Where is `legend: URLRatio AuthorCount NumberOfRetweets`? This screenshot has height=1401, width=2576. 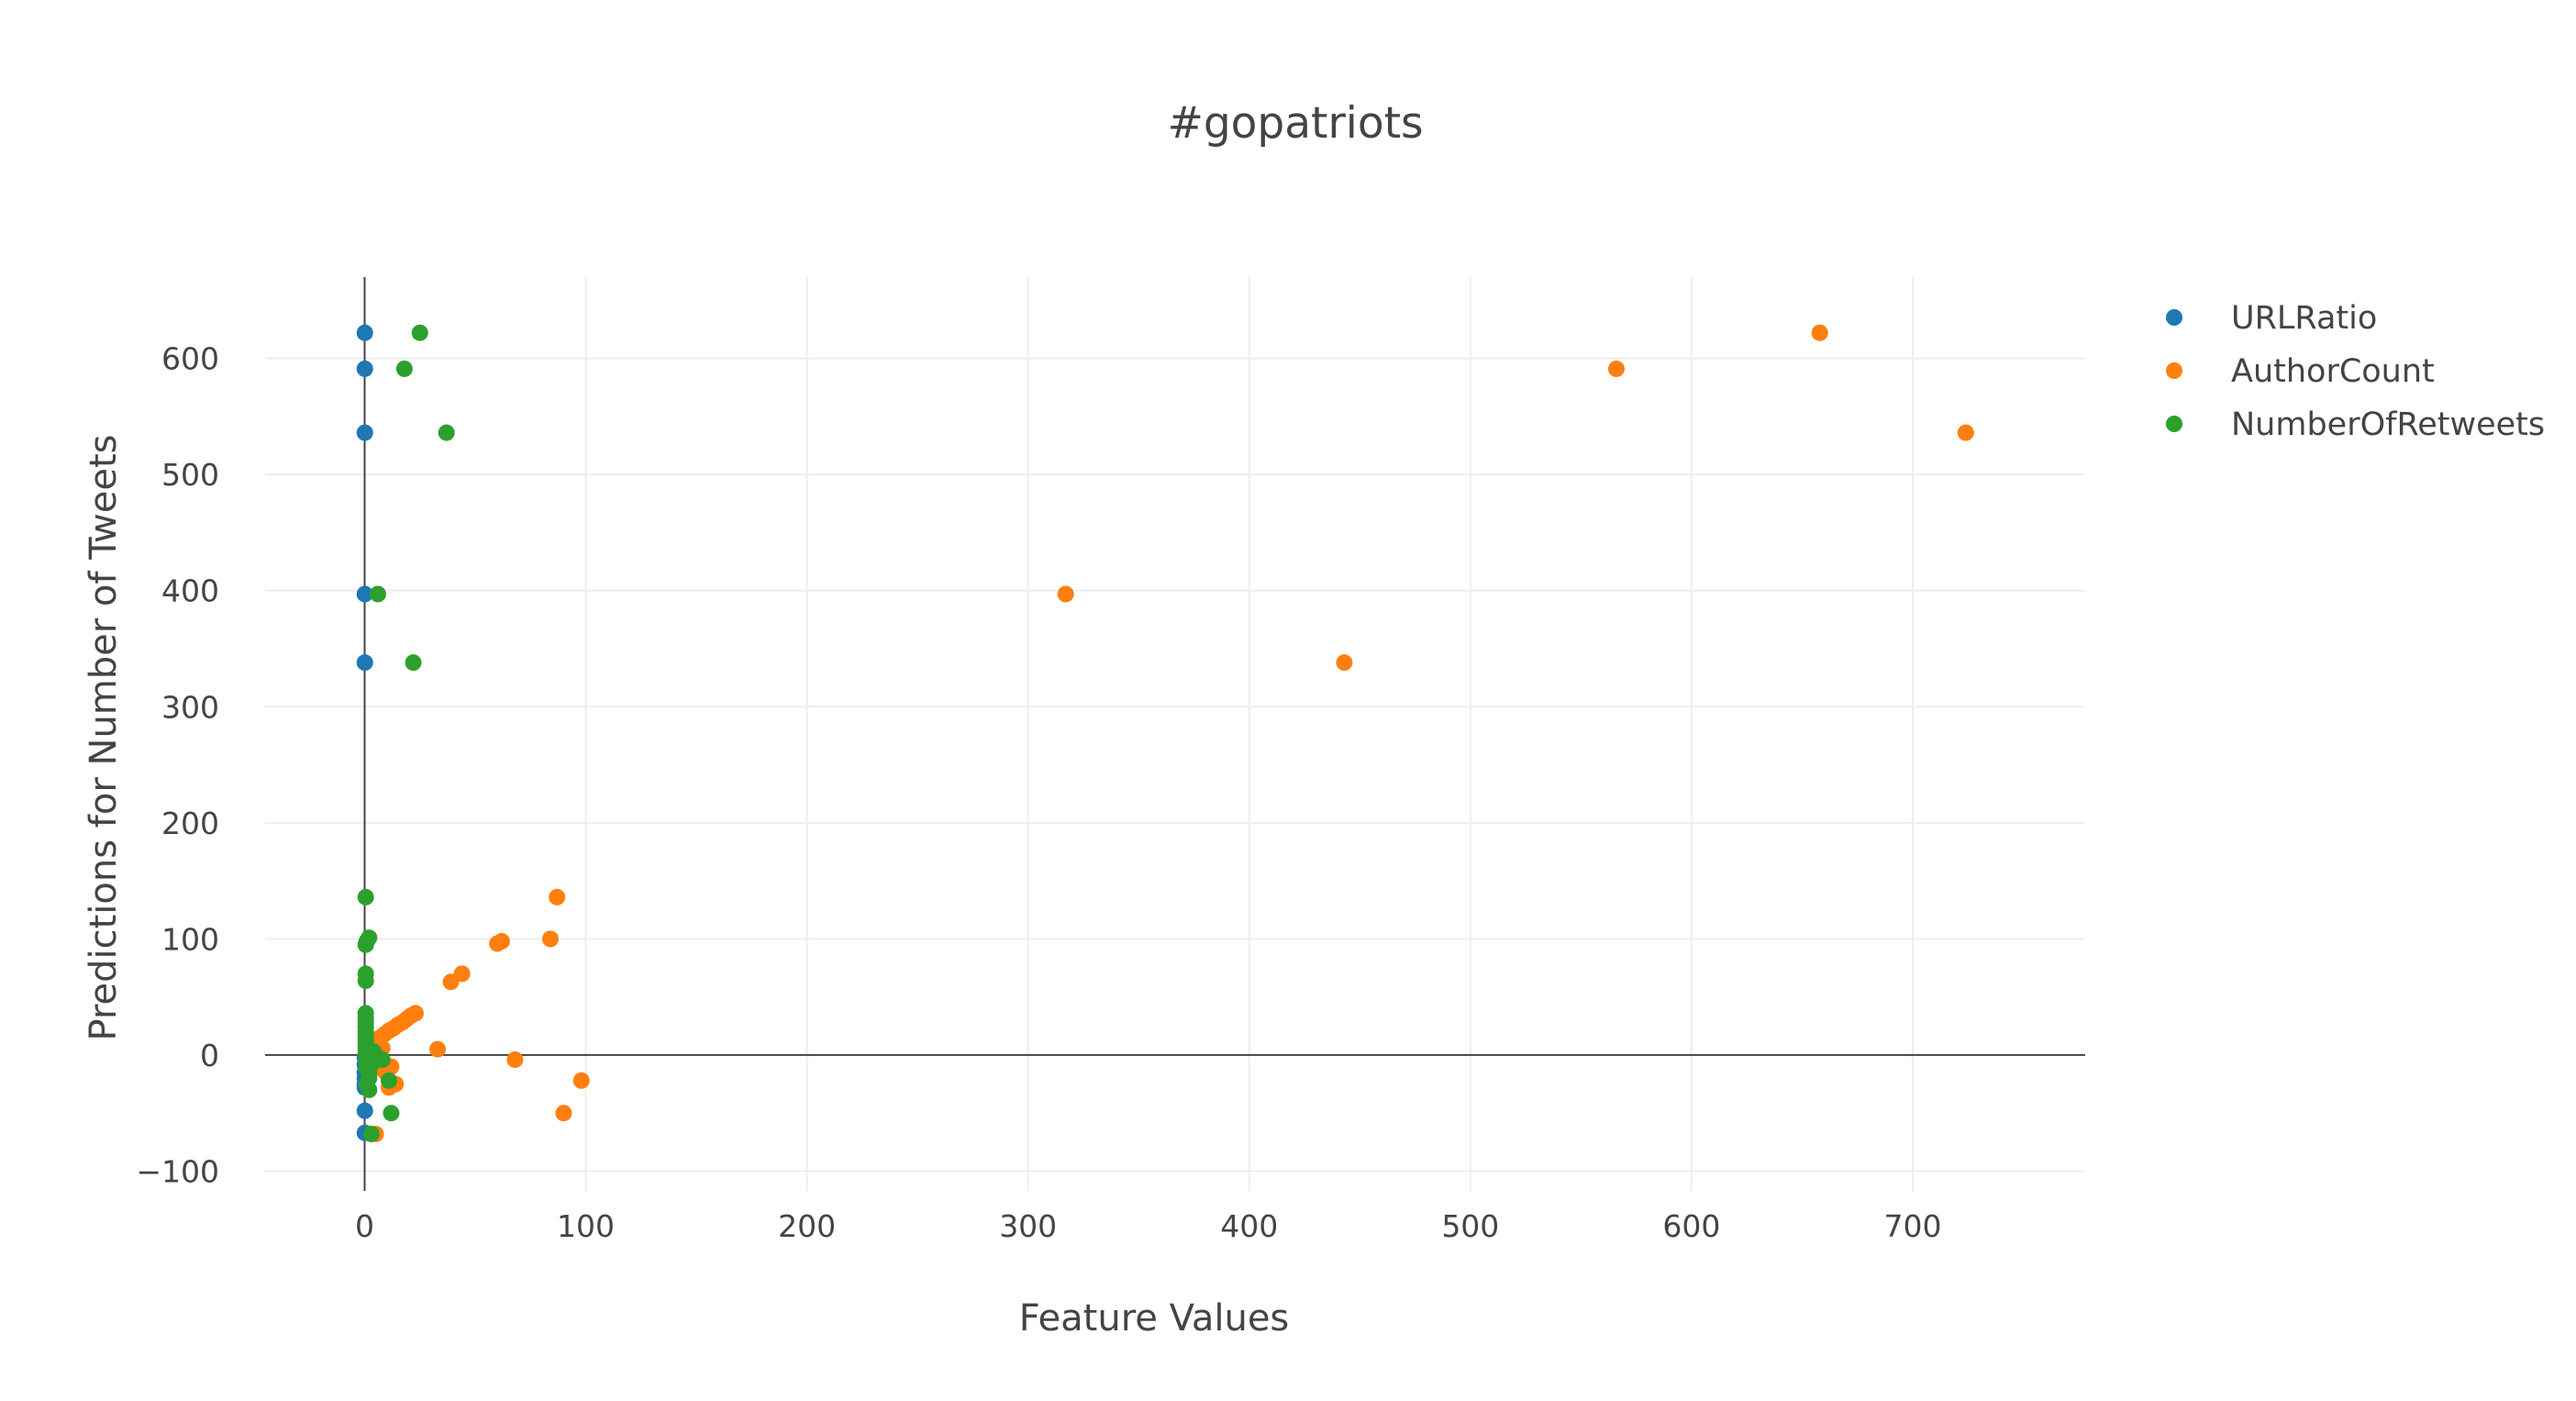 legend: URLRatio AuthorCount NumberOfRetweets is located at coordinates (2355, 372).